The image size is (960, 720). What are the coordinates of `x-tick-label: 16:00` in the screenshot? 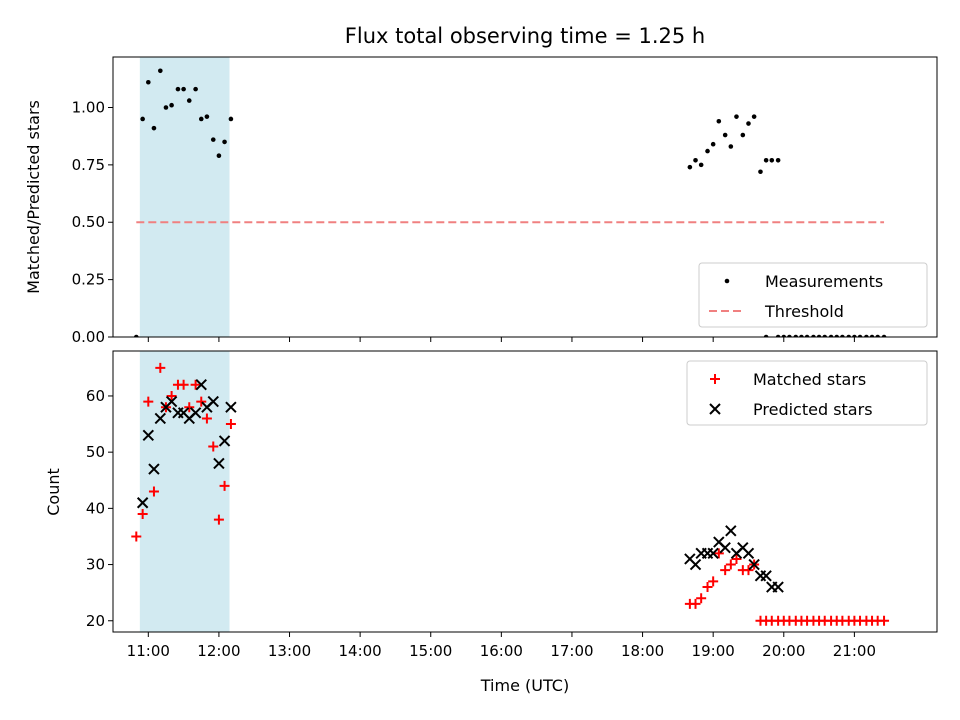 It's located at (501, 651).